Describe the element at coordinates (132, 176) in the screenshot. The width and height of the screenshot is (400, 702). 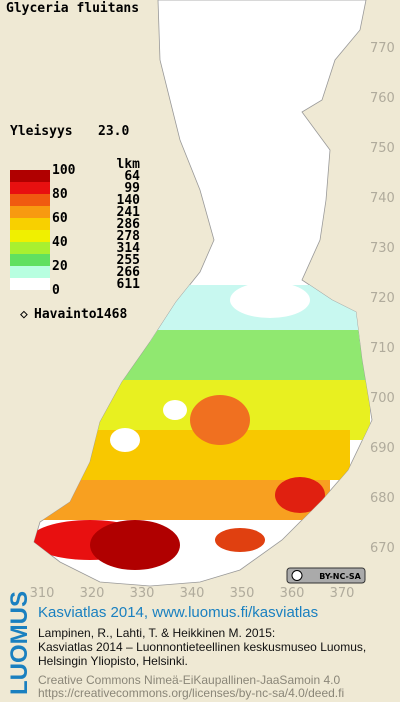
I see `legend-count: 64` at that location.